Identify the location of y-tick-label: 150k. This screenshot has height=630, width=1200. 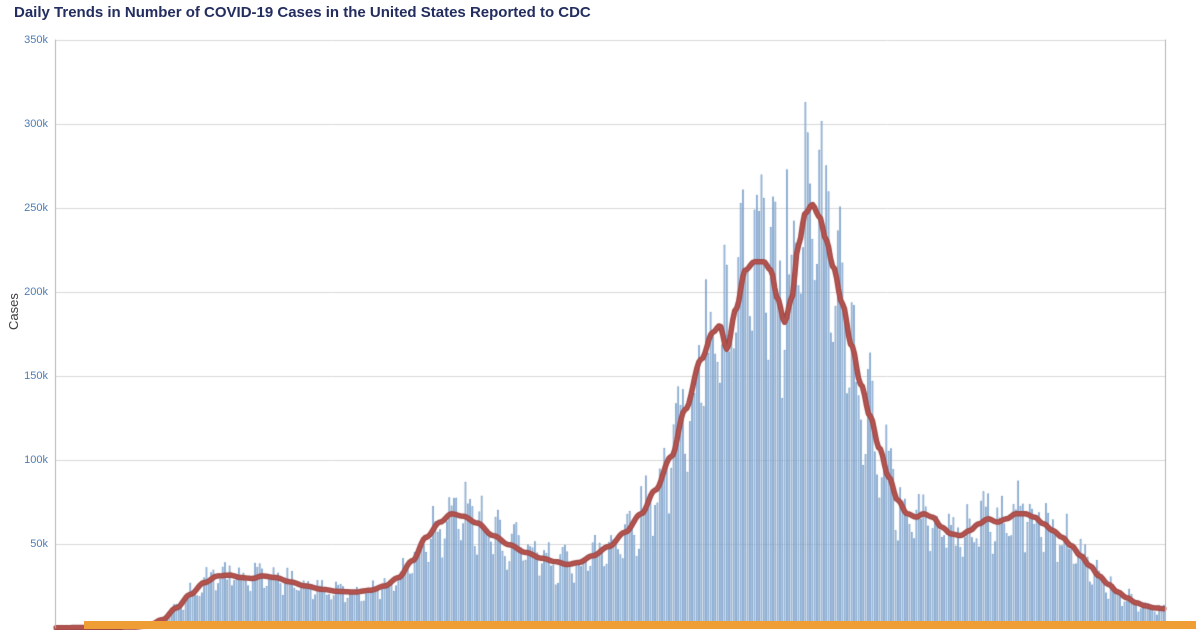
(36, 376).